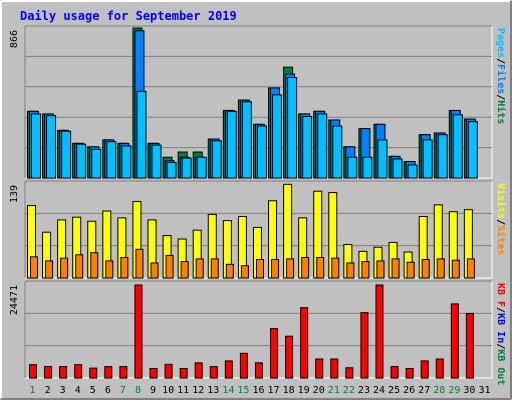 The height and width of the screenshot is (405, 512). Describe the element at coordinates (123, 390) in the screenshot. I see `day-label-7: 7` at that location.